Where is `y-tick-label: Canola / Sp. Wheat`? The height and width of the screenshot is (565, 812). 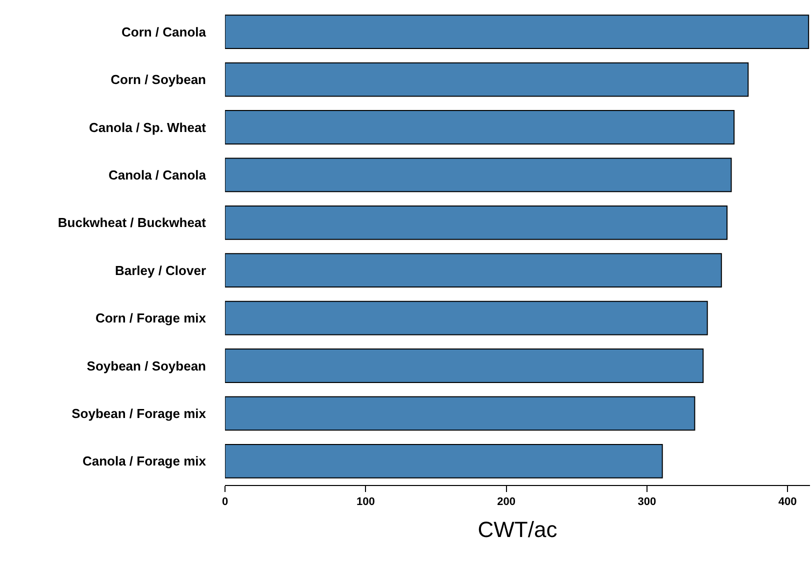 y-tick-label: Canola / Sp. Wheat is located at coordinates (147, 127).